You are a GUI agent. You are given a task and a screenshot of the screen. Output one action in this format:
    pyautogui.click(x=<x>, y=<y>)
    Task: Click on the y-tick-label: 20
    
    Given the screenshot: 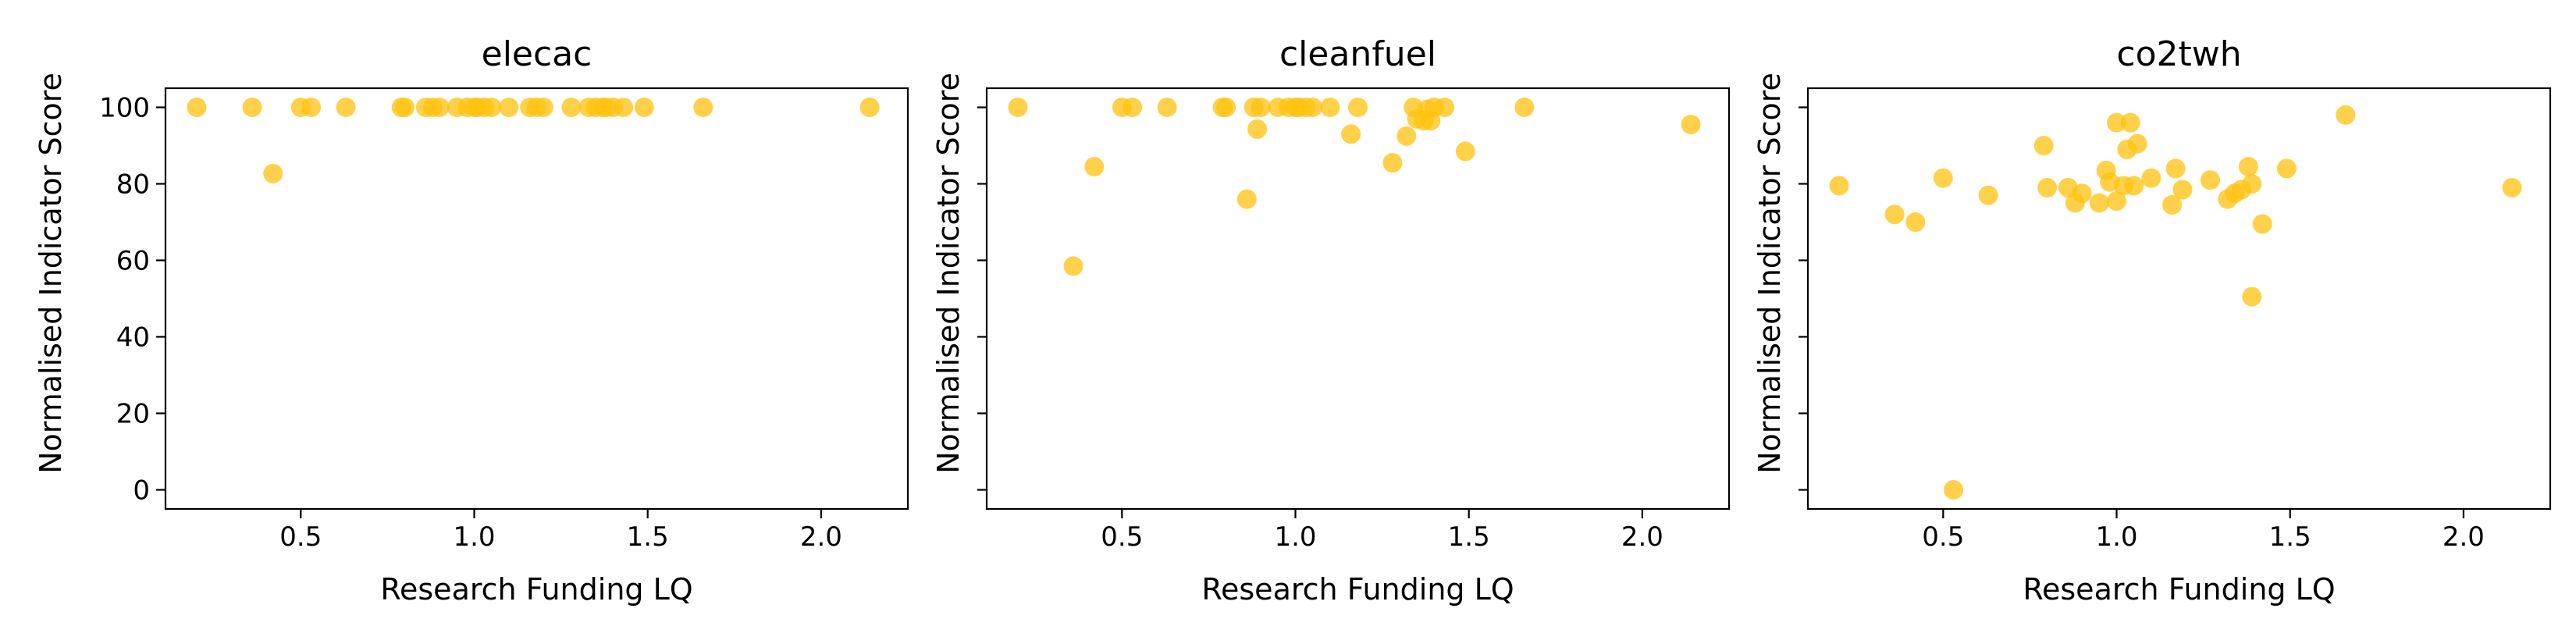 What is the action you would take?
    pyautogui.click(x=133, y=414)
    